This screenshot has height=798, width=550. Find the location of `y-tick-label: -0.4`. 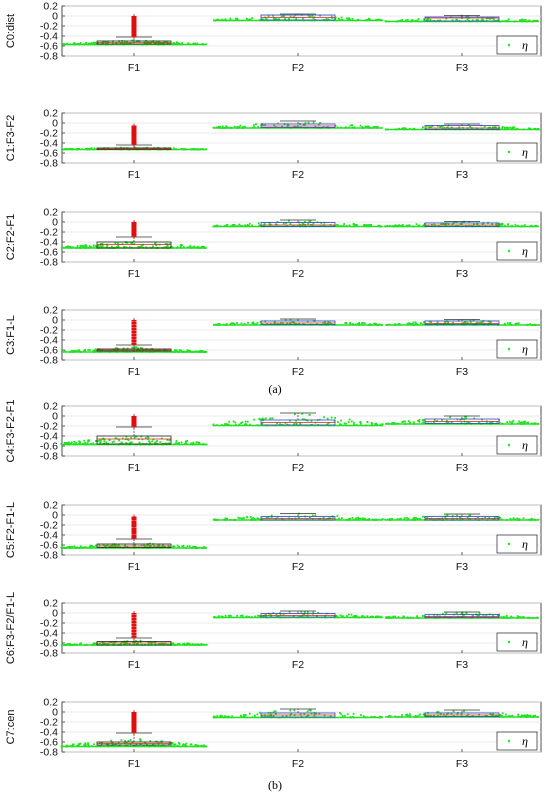

y-tick-label: -0.4 is located at coordinates (49, 733).